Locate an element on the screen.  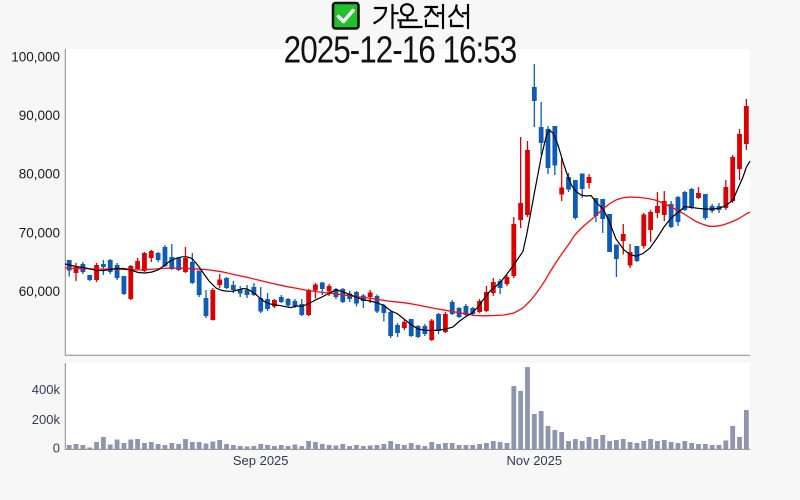
svg-text: 90,000 is located at coordinates (39, 115).